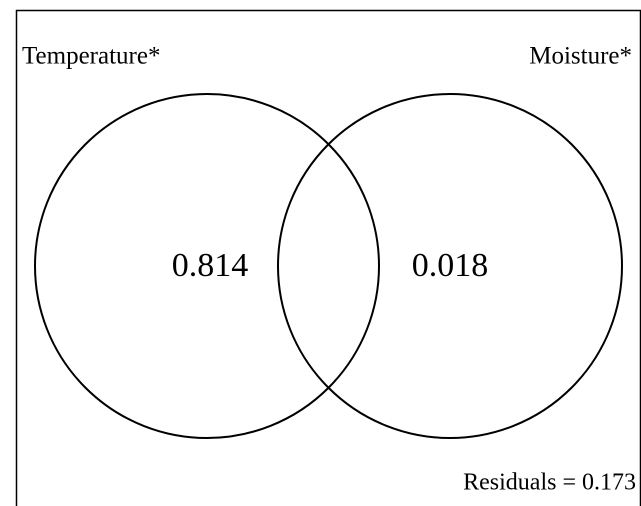 The width and height of the screenshot is (641, 506). I want to click on region-value: 0.018, so click(450, 265).